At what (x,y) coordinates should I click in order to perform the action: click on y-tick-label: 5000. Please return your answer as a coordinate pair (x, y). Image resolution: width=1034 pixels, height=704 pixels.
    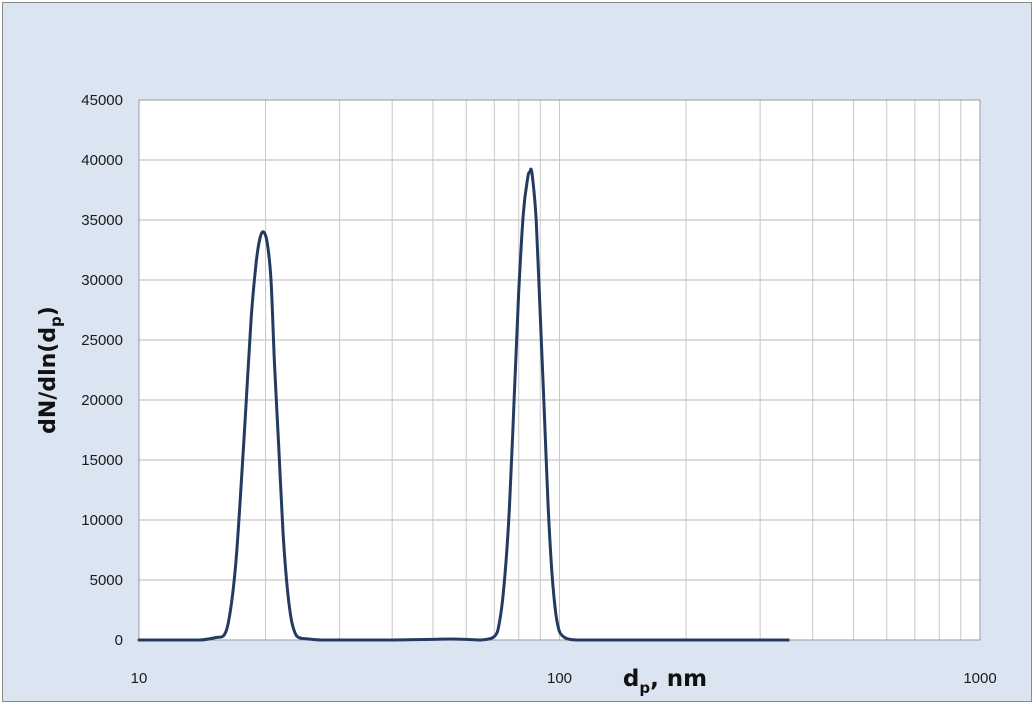
    Looking at the image, I should click on (106, 580).